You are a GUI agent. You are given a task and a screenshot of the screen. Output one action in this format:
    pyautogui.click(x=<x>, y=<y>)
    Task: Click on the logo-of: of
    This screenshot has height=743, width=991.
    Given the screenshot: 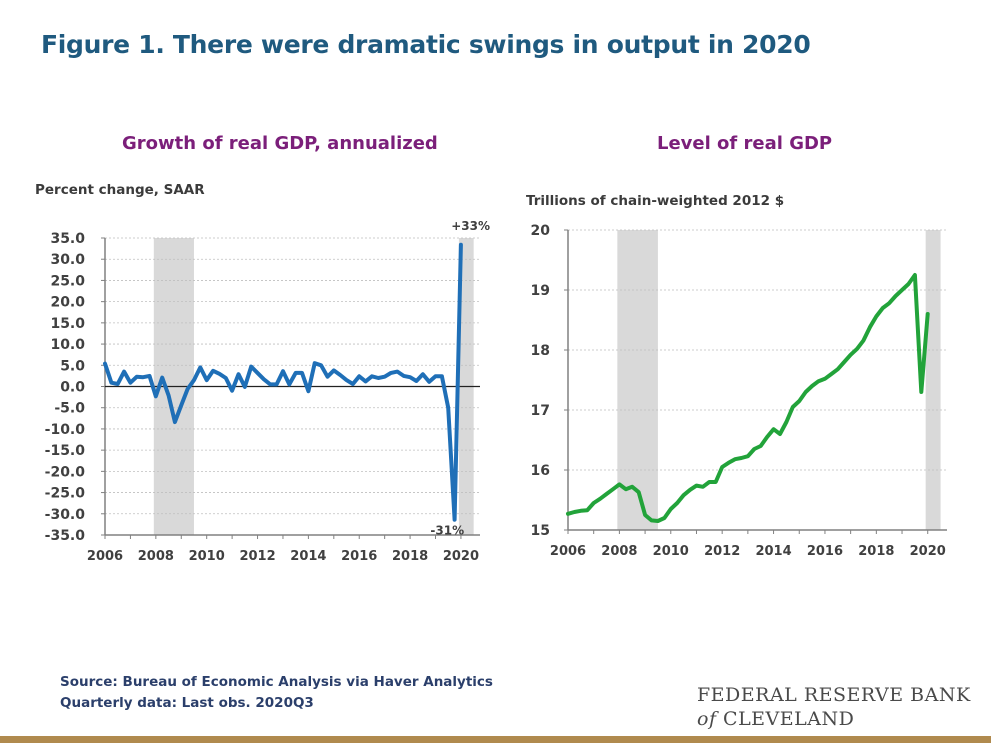 What is the action you would take?
    pyautogui.click(x=707, y=719)
    